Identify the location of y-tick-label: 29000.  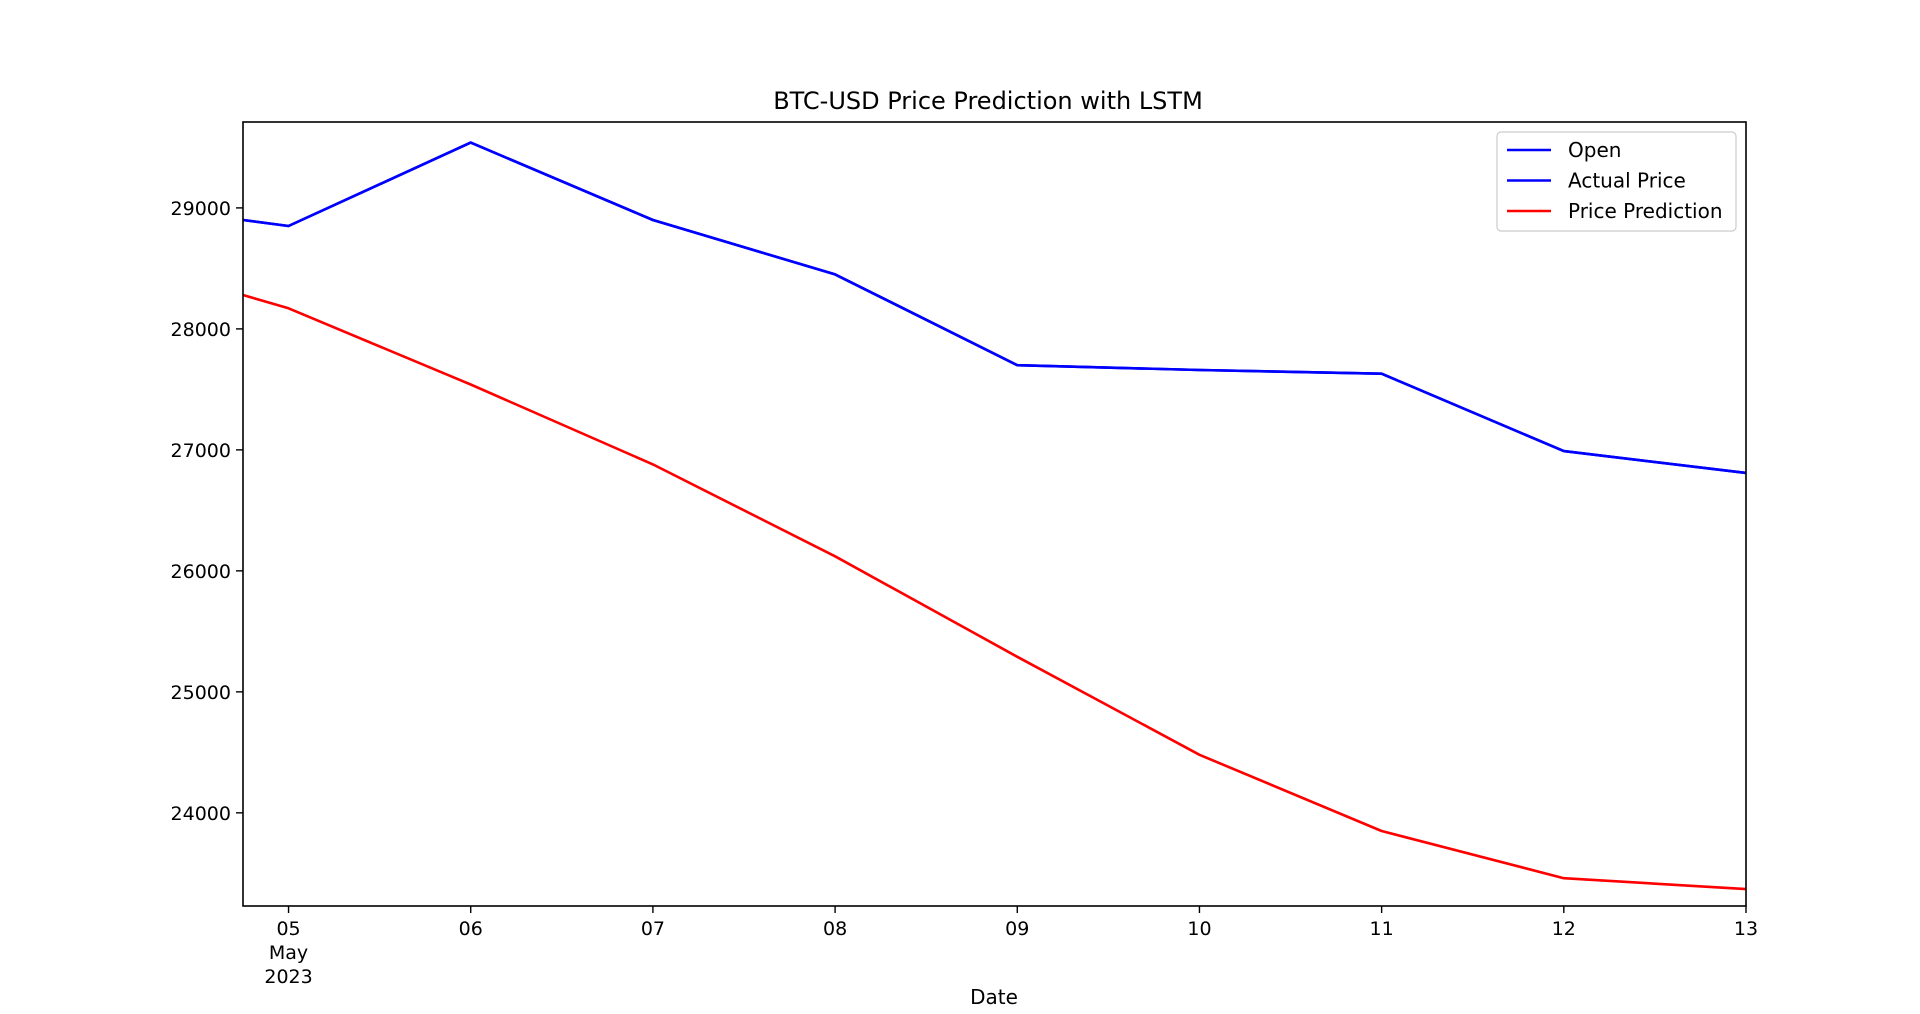
(201, 209).